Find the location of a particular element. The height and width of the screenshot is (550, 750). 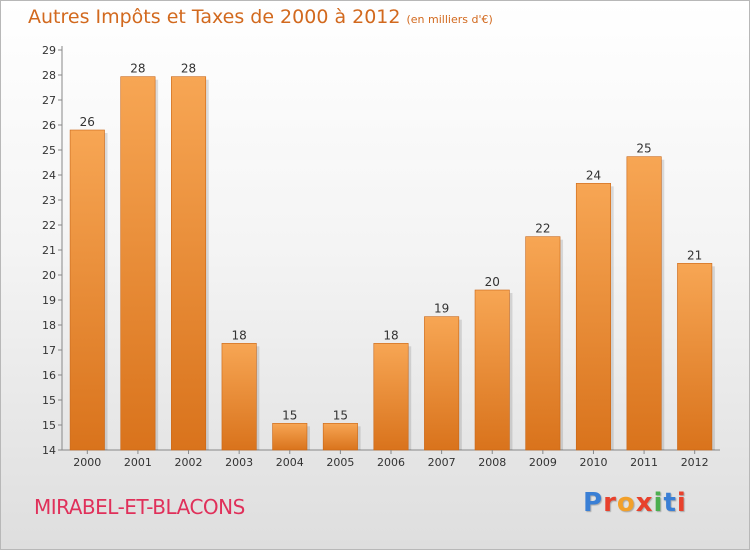

y-tick-label: 23 is located at coordinates (49, 200).